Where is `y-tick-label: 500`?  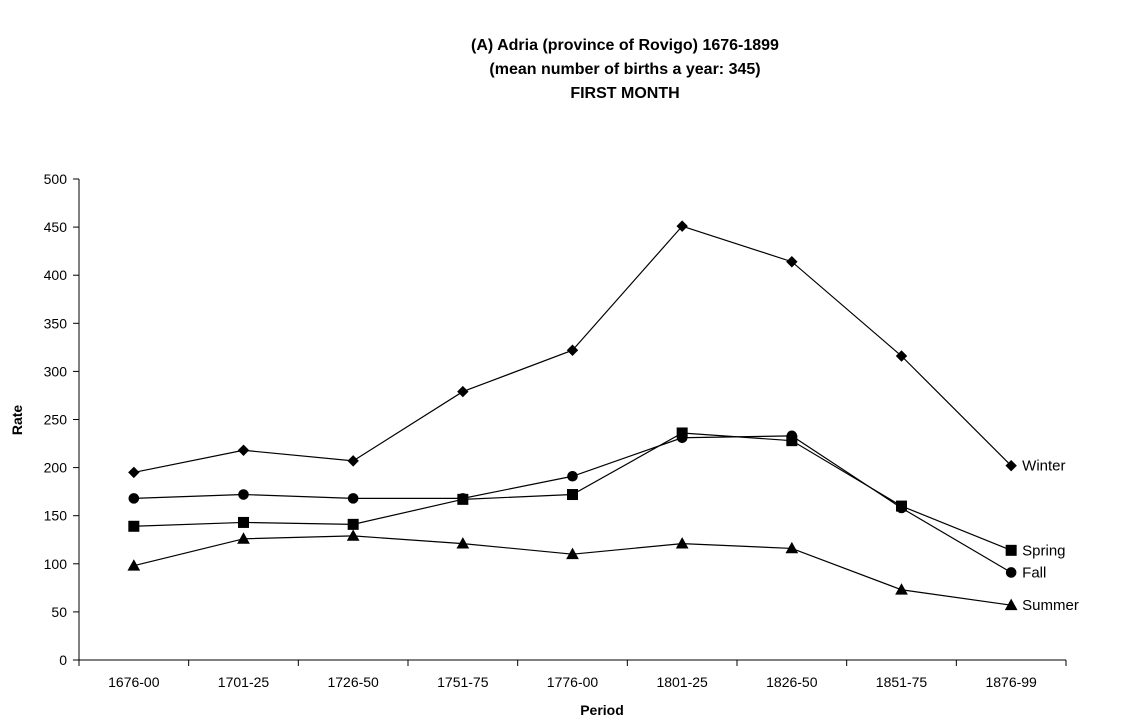
y-tick-label: 500 is located at coordinates (56, 179).